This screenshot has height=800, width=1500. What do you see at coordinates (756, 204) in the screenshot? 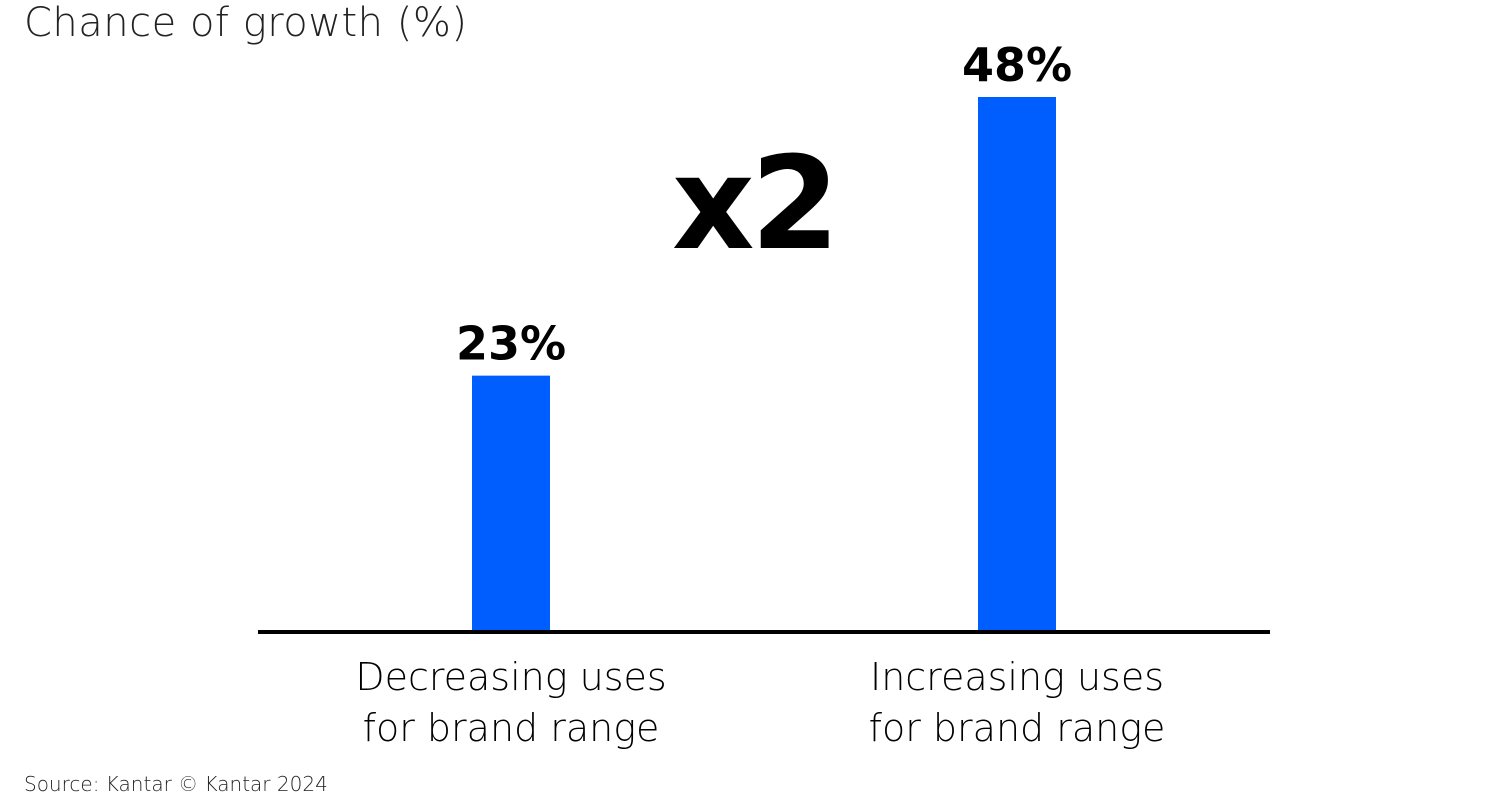
I see `multiplier-annotation: x2` at bounding box center [756, 204].